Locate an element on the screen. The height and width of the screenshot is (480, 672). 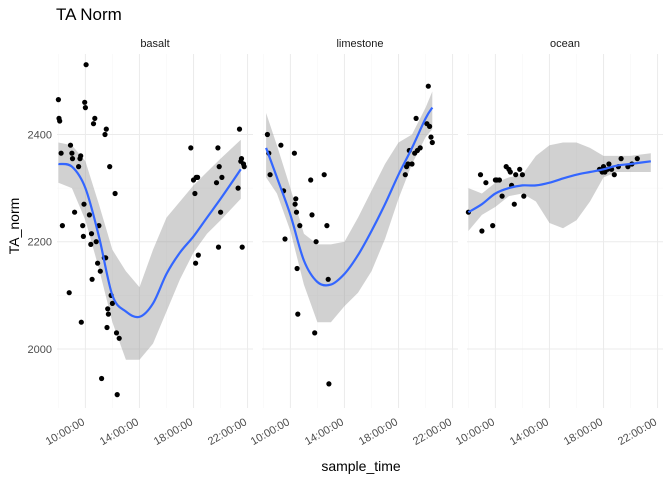
y-axis-title: TA_norm is located at coordinates (14, 226).